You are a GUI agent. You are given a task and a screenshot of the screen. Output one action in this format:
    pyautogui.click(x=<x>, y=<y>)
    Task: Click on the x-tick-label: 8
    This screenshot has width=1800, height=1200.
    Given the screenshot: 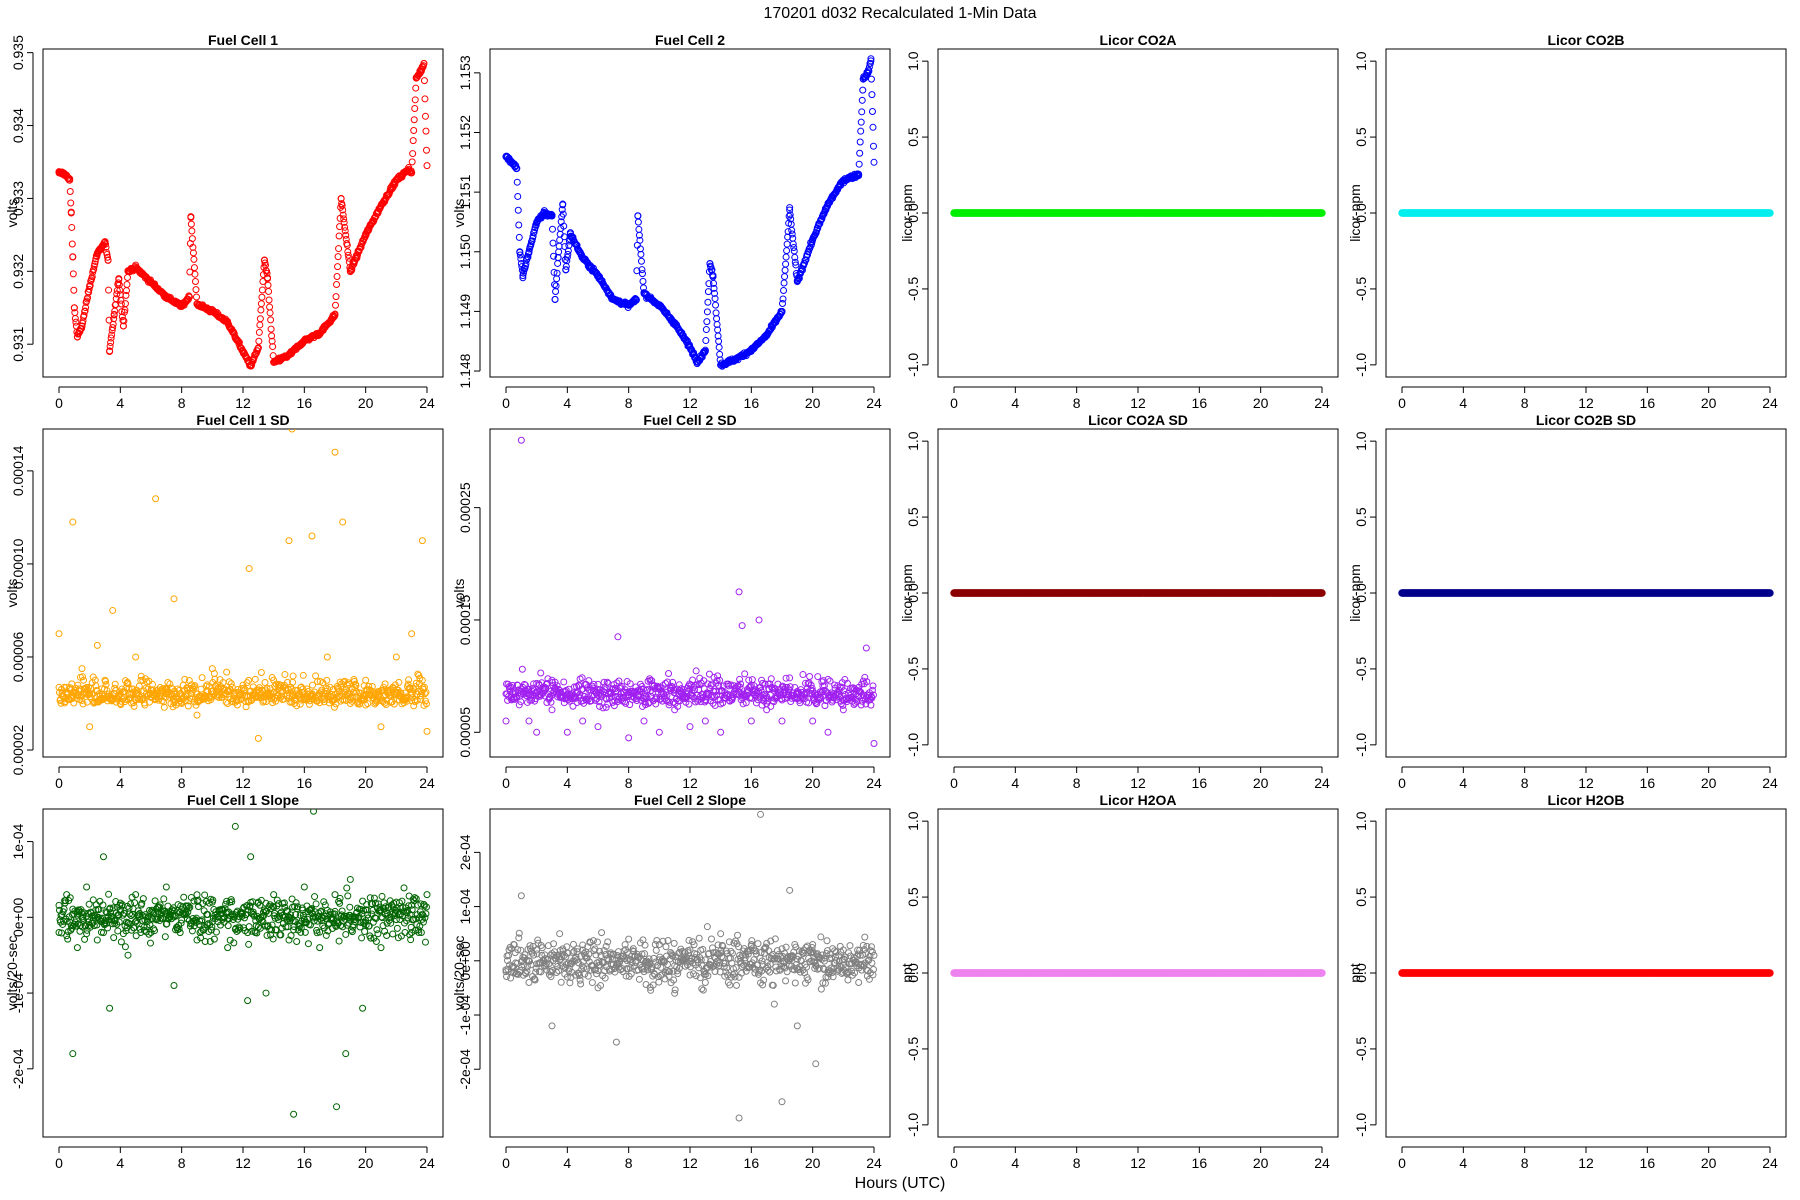 What is the action you would take?
    pyautogui.click(x=182, y=403)
    